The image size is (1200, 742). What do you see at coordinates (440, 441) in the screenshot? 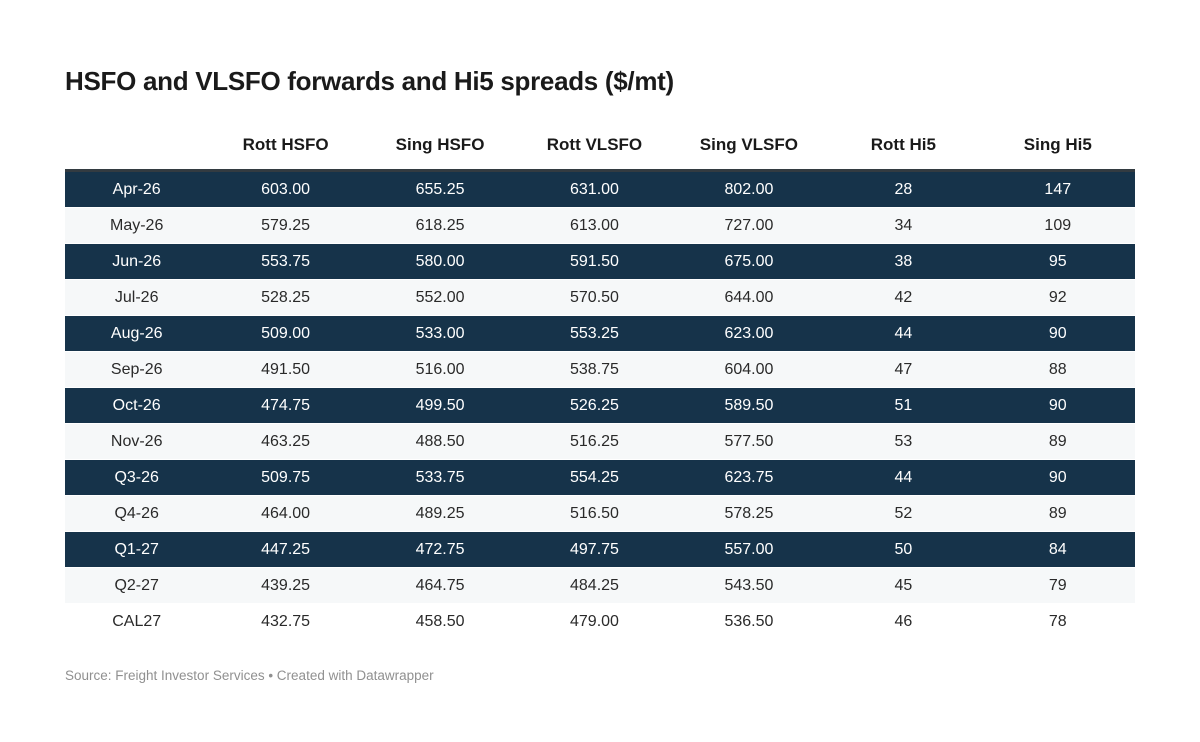
I see `table-cell: 488.50` at bounding box center [440, 441].